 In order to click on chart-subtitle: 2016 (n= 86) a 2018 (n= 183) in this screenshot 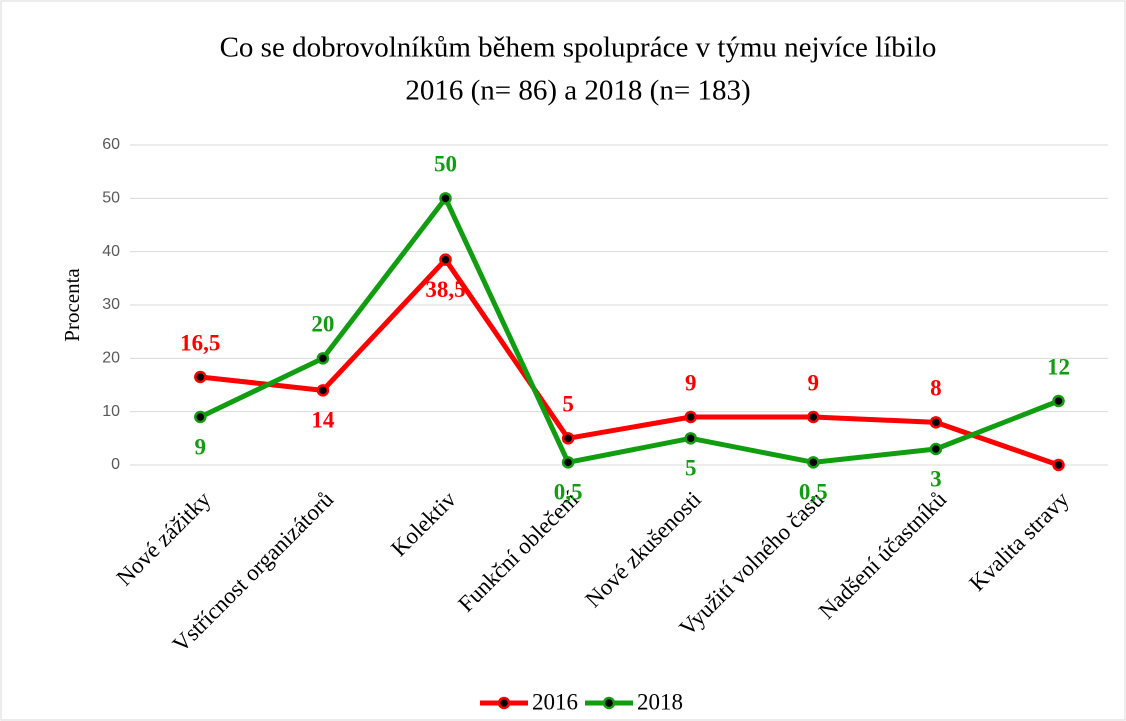, I will do `click(577, 91)`.